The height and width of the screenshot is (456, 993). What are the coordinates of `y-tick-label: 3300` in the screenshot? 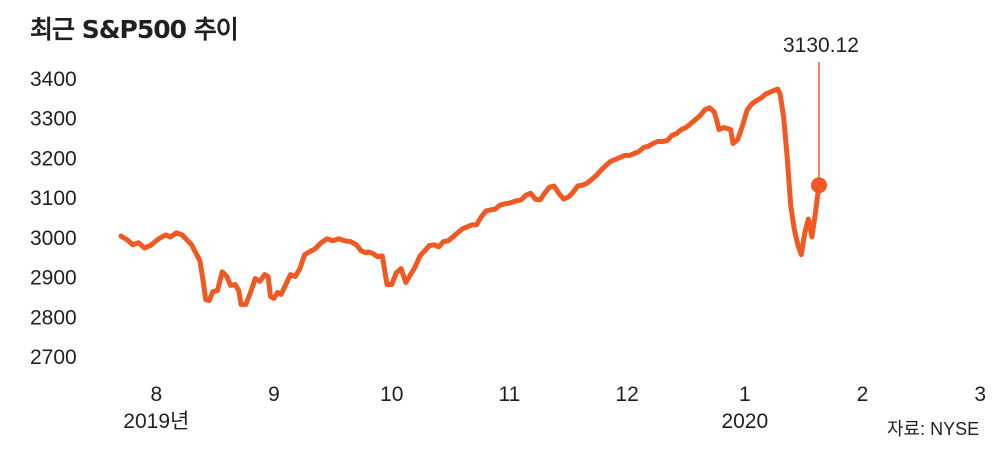 It's located at (53, 119).